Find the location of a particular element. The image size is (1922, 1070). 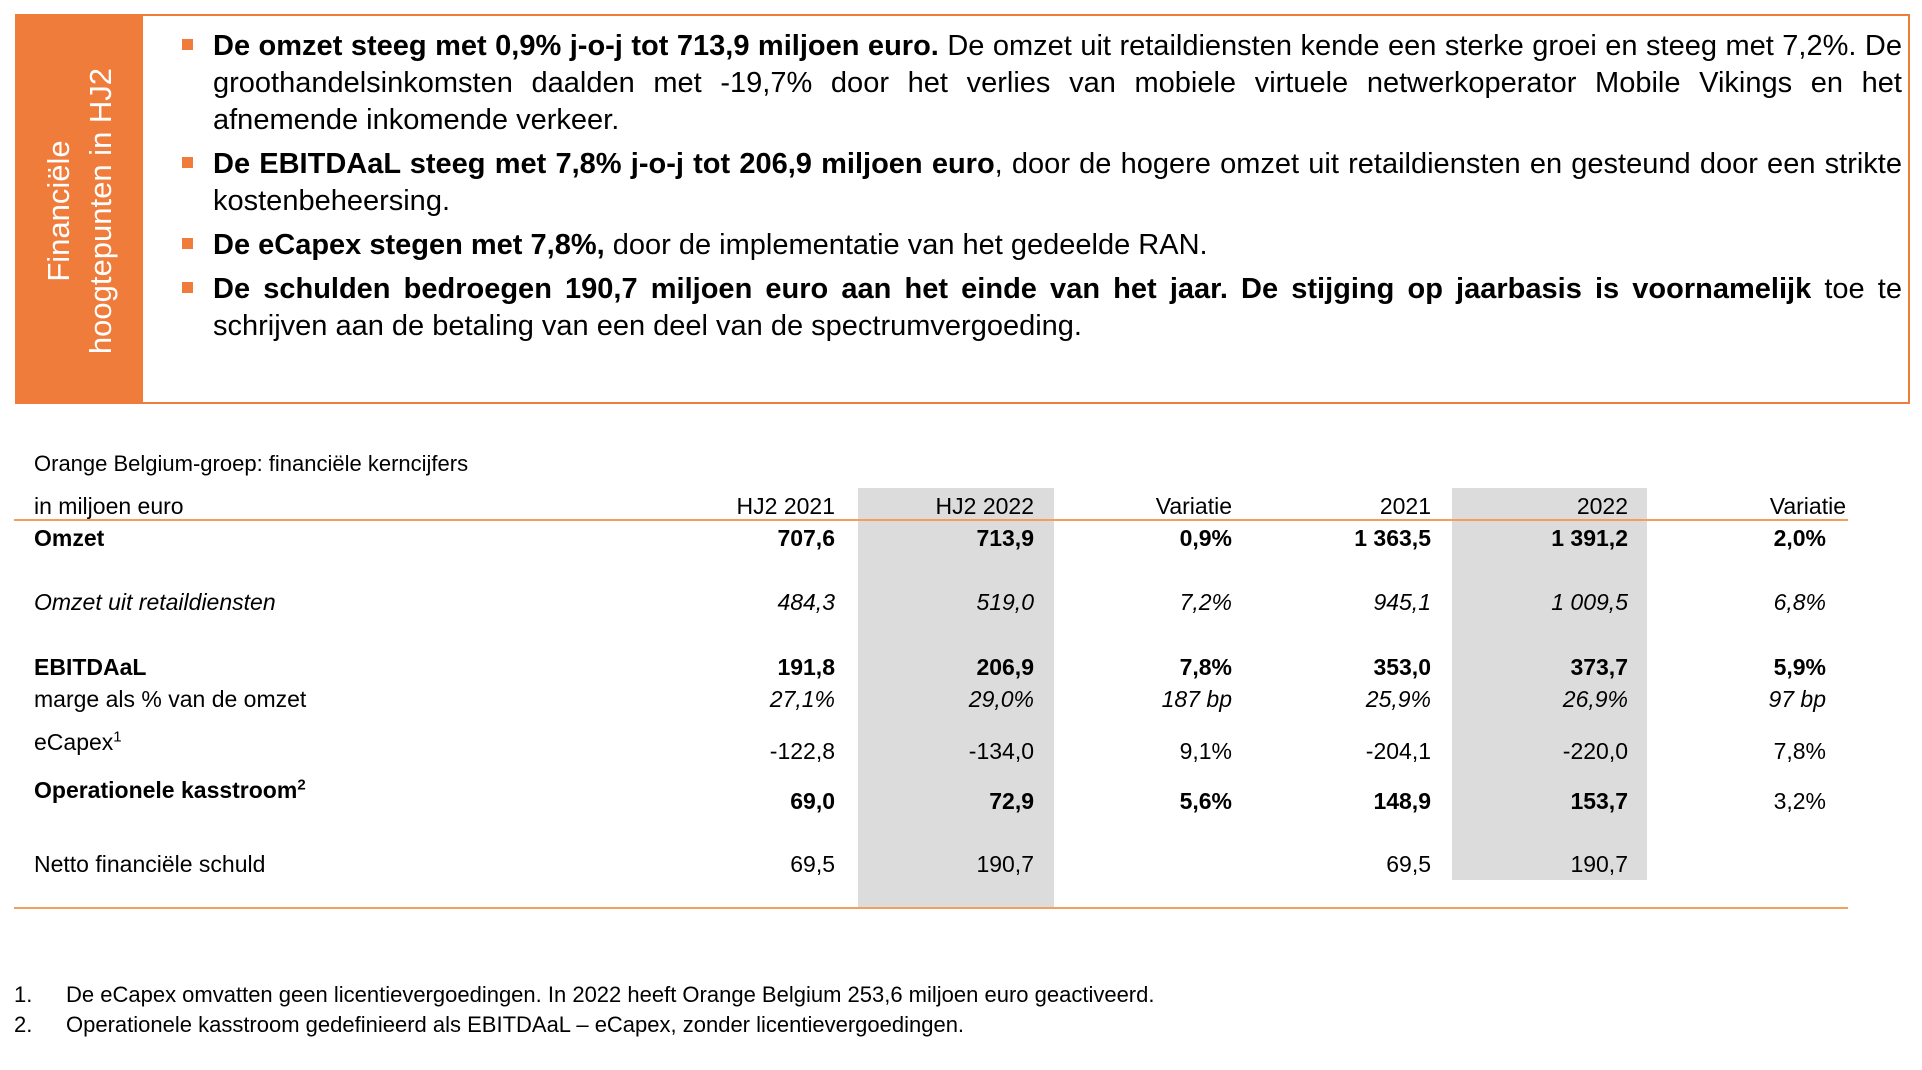

table-top-rule is located at coordinates (931, 520).